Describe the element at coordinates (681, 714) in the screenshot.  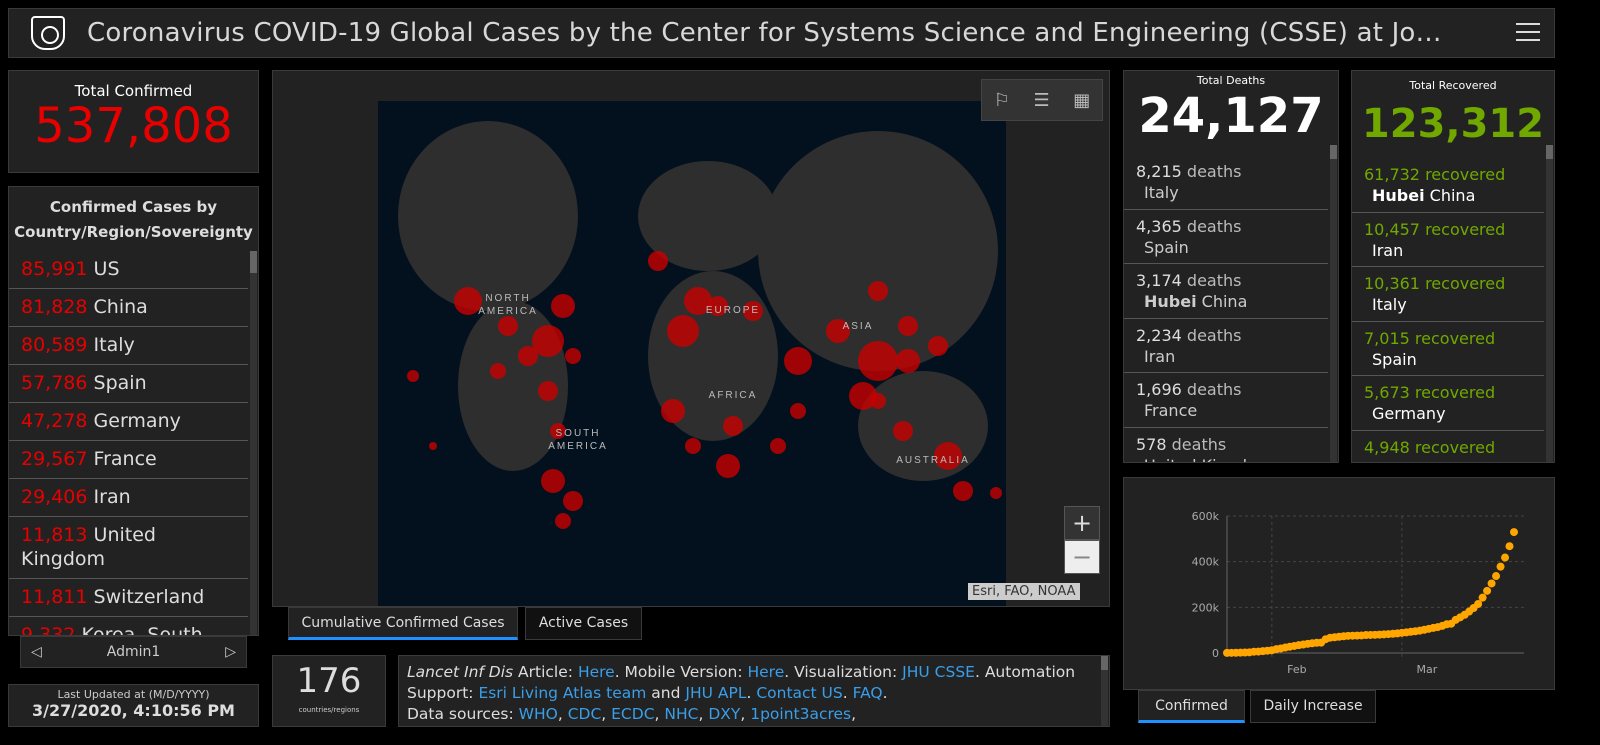
I see `info-link: NHC` at that location.